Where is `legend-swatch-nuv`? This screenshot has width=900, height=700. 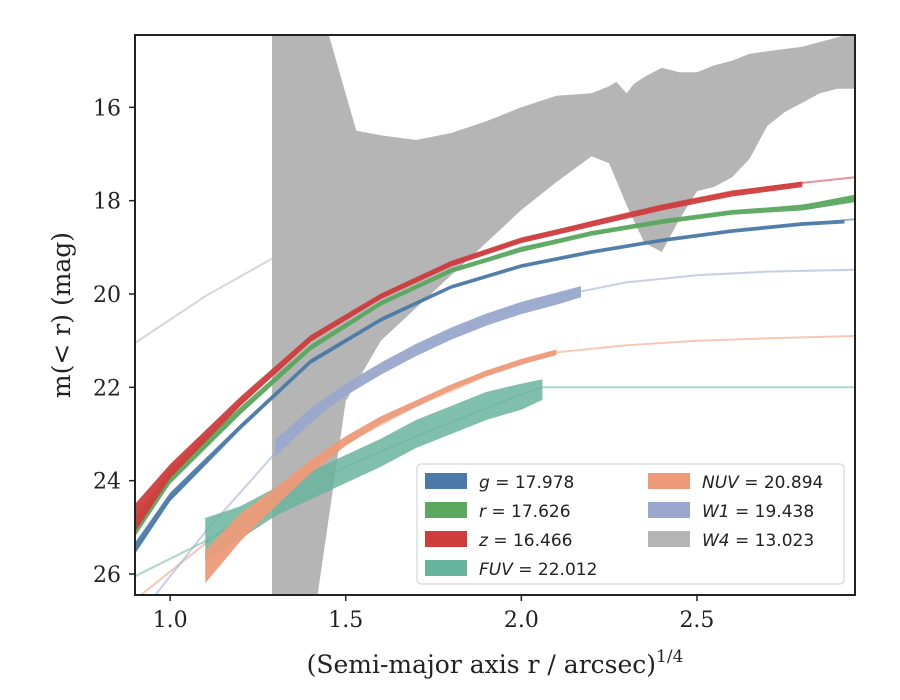
legend-swatch-nuv is located at coordinates (669, 481).